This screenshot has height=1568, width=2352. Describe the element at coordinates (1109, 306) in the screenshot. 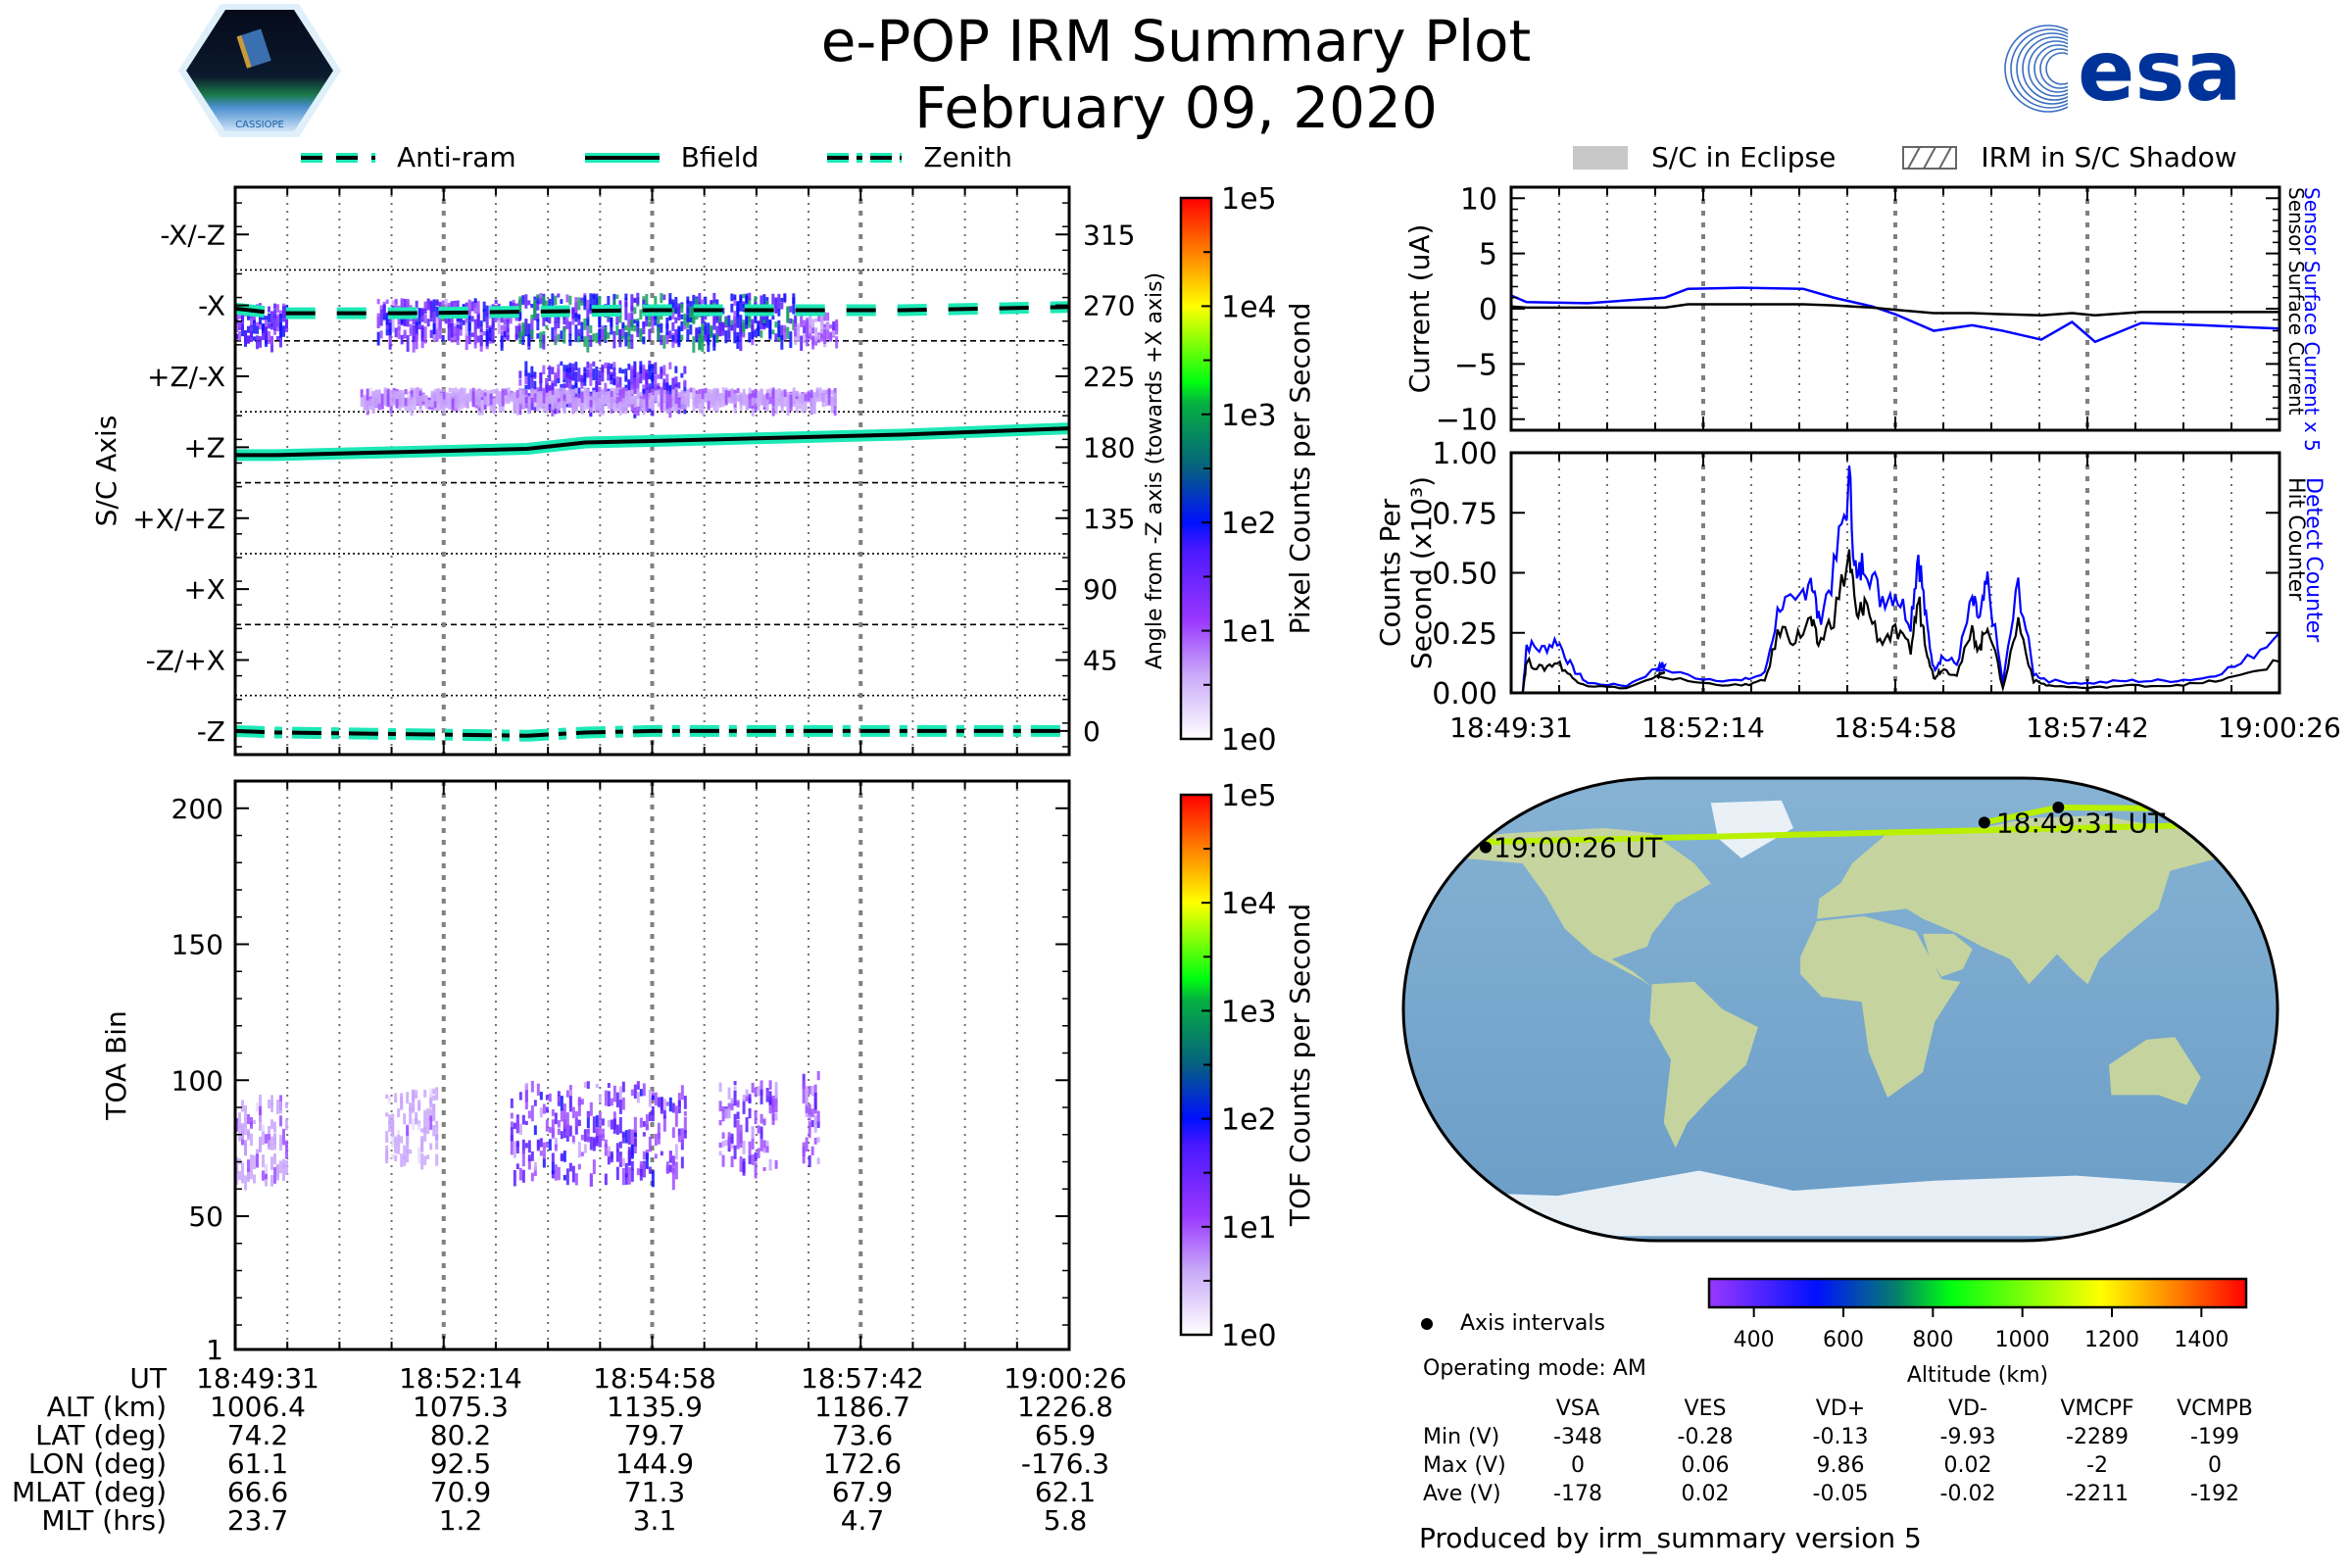

I see `y-tick-label-right: 270` at that location.